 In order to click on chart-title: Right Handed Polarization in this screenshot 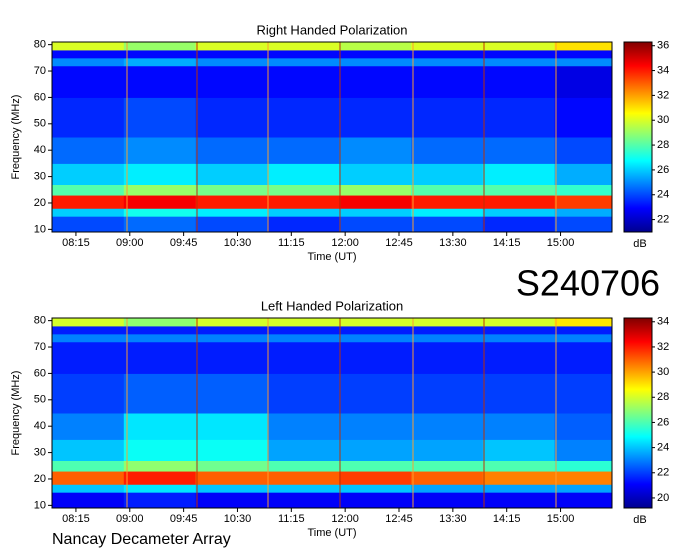, I will do `click(331, 29)`.